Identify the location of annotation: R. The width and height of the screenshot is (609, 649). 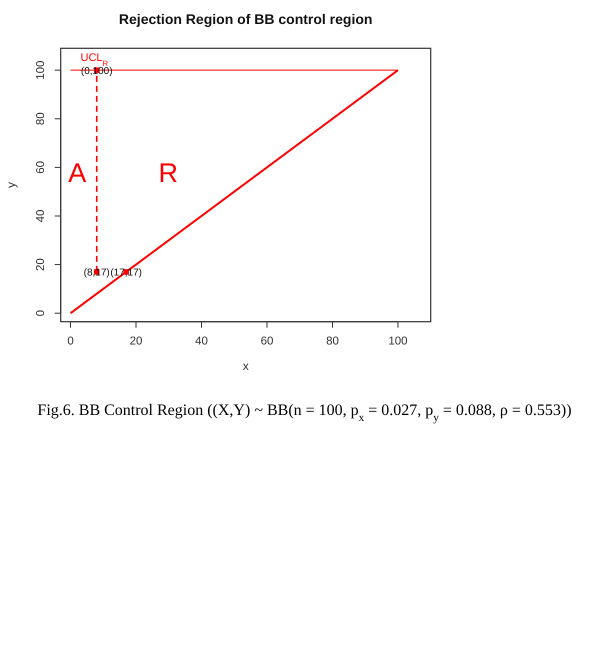
(168, 173).